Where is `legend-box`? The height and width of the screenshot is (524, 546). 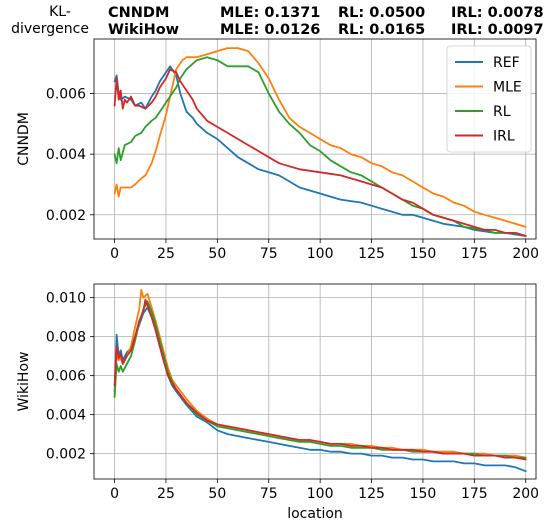
legend-box is located at coordinates (489, 99).